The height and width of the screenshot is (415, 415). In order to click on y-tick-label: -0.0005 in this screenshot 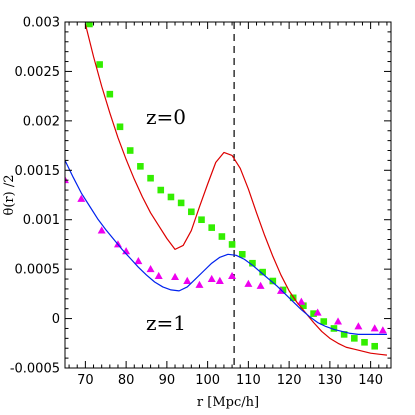, I will do `click(35, 369)`.